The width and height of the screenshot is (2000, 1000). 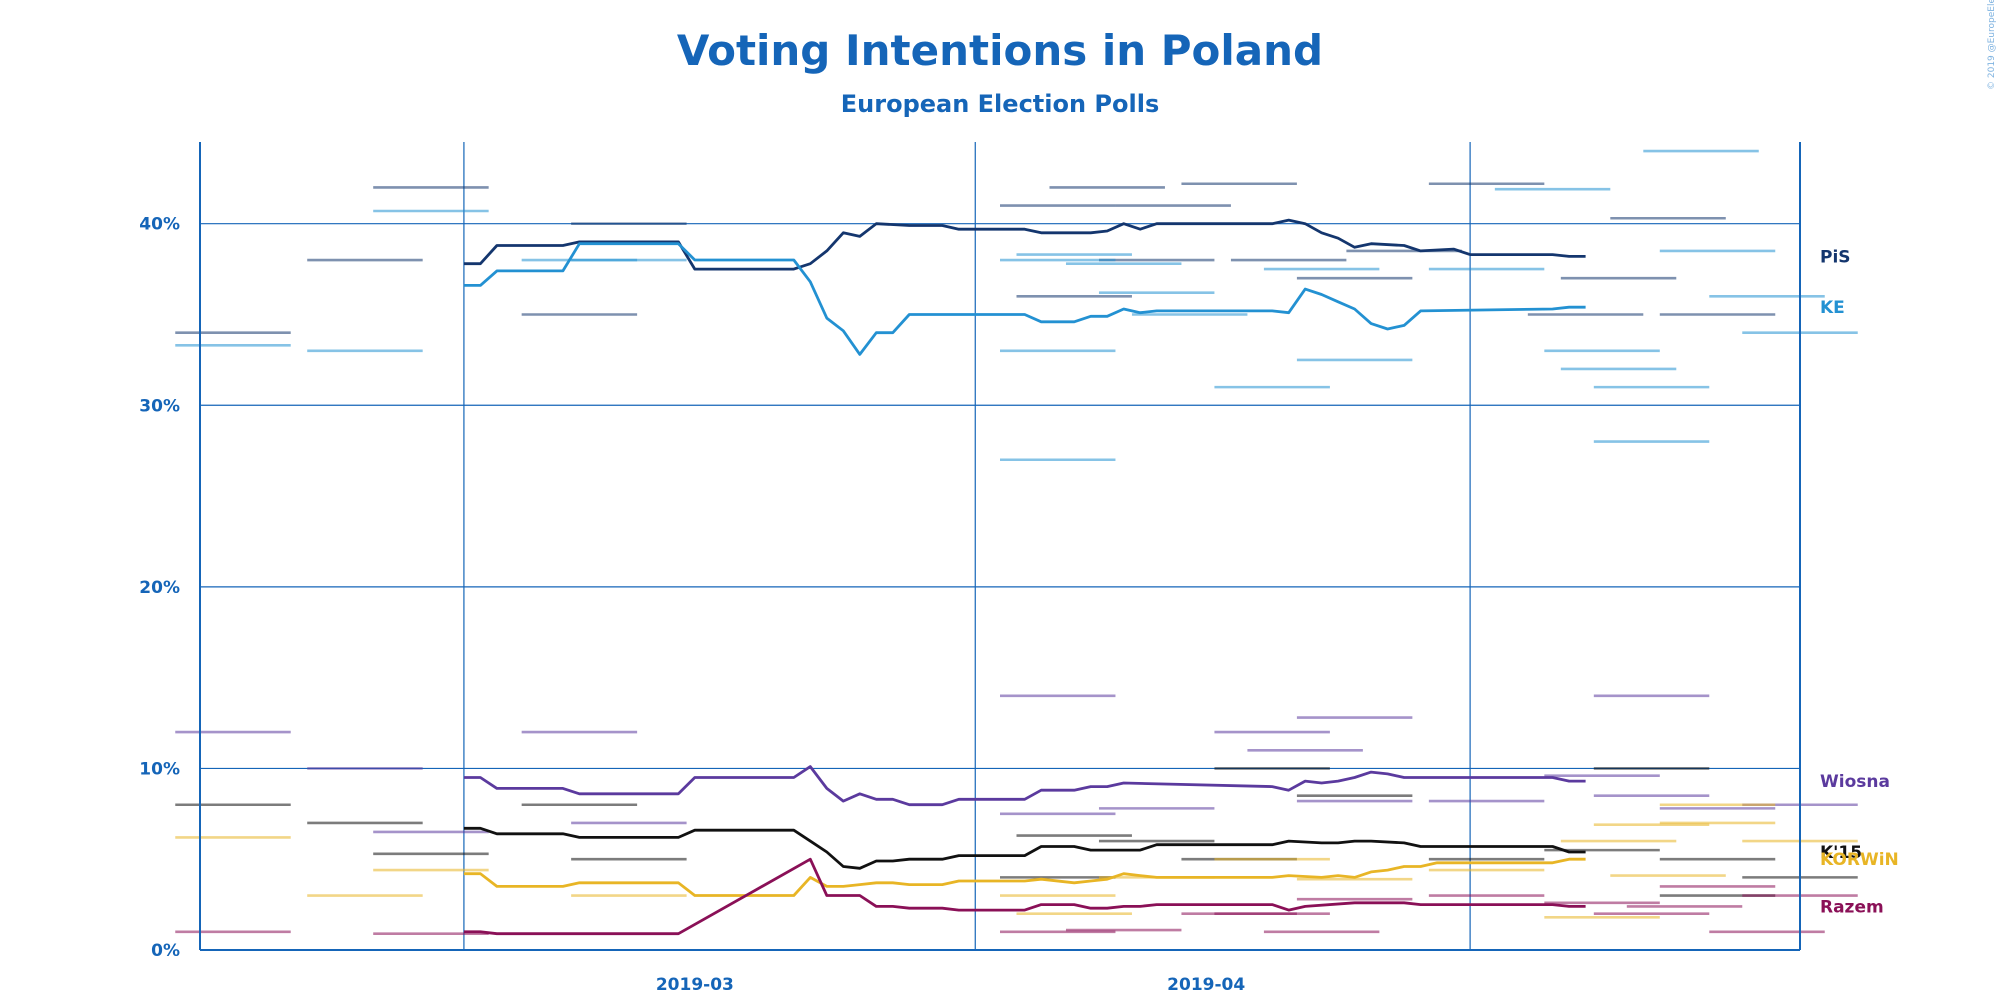 I want to click on series-label: PiS, so click(x=1835, y=257).